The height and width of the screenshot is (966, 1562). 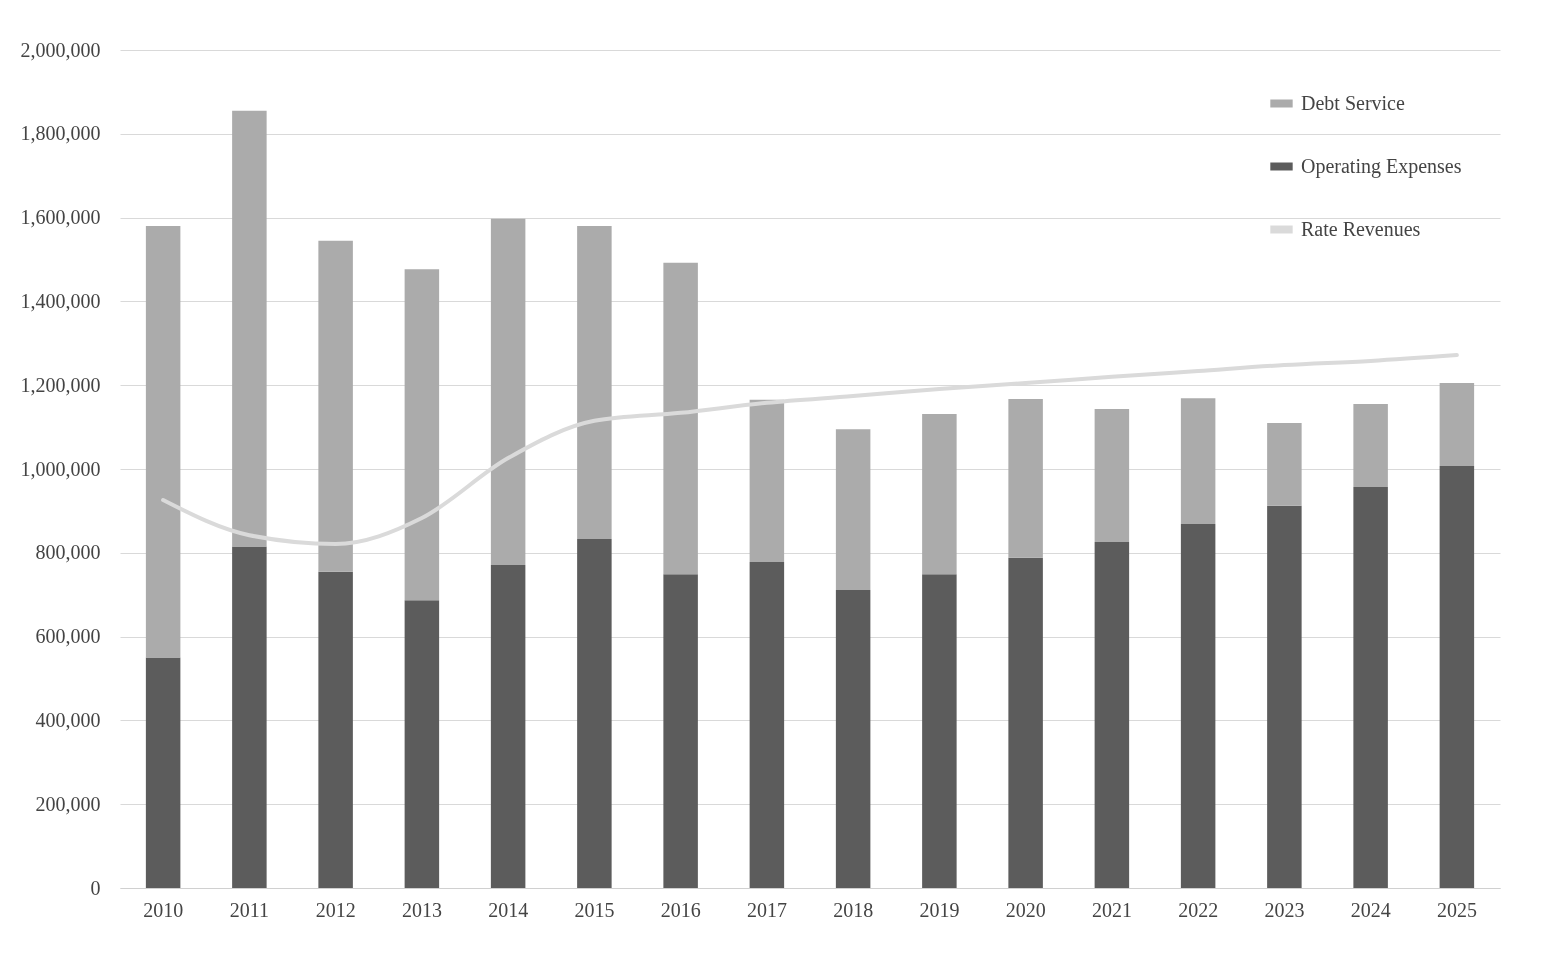 I want to click on legend-label: Rate Revenues, so click(x=1361, y=228).